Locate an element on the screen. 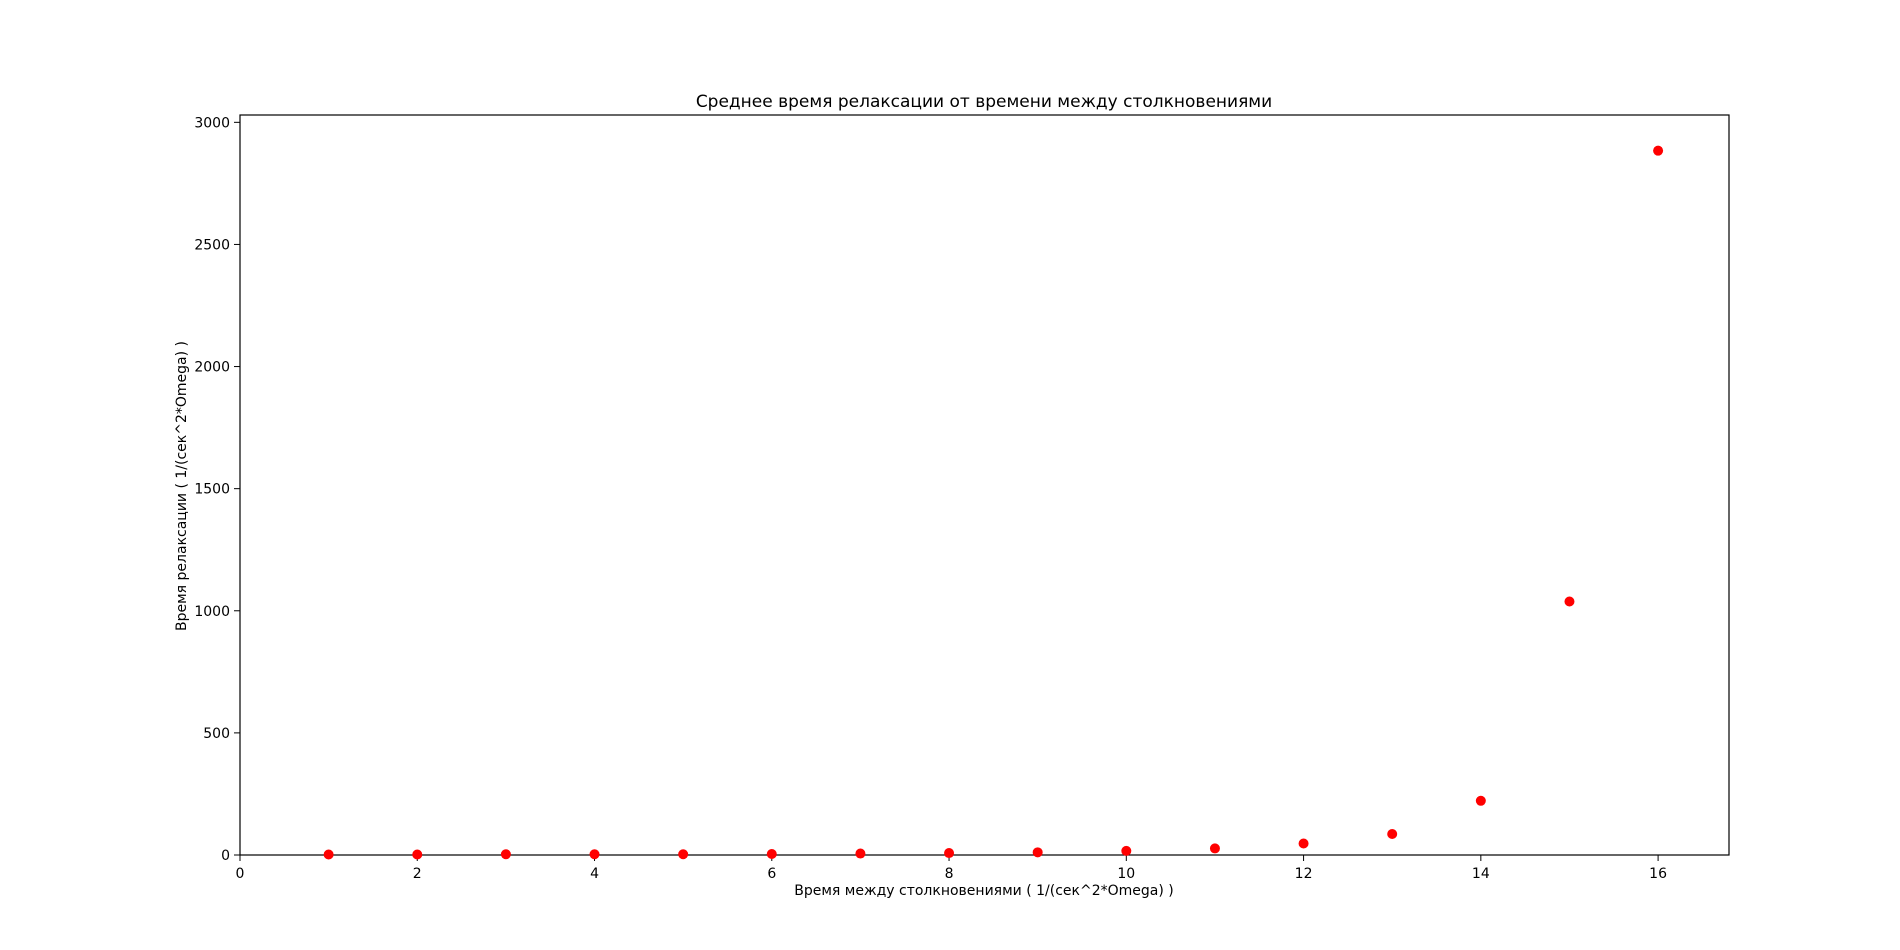 The image size is (1900, 950). y-tick-label: 1000 is located at coordinates (212, 612).